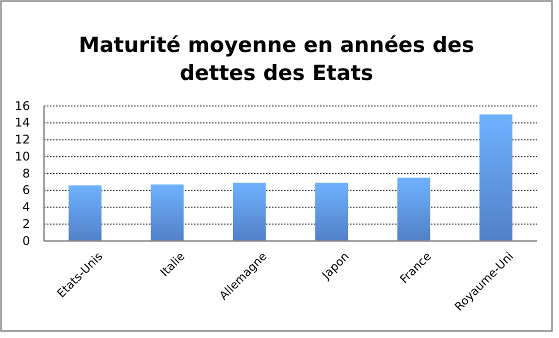 The height and width of the screenshot is (338, 559). I want to click on y-tick-label: 4, so click(26, 207).